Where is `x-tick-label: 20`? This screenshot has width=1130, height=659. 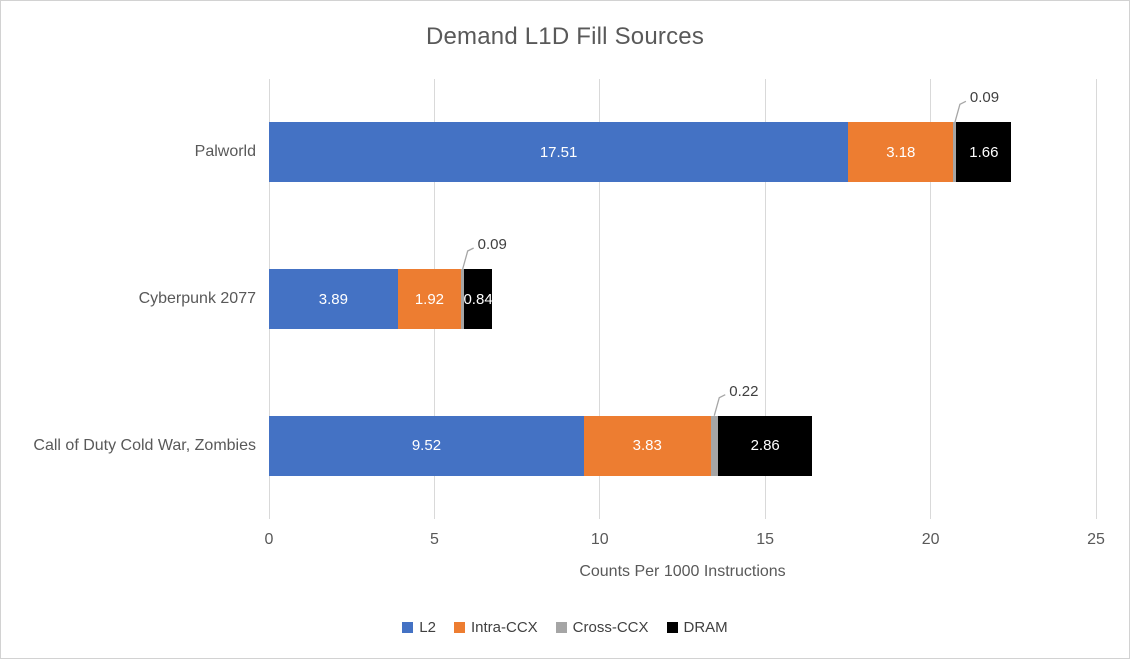 x-tick-label: 20 is located at coordinates (930, 539).